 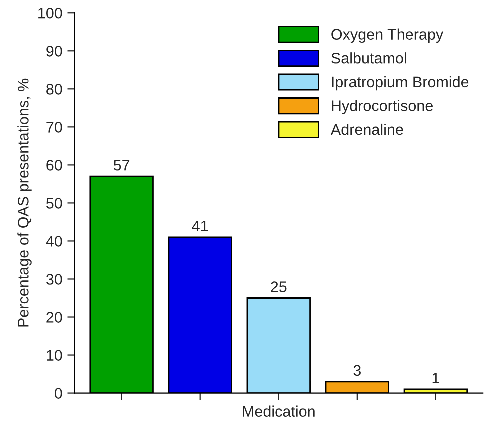 What do you see at coordinates (58, 393) in the screenshot?
I see `y-tick-label: 0` at bounding box center [58, 393].